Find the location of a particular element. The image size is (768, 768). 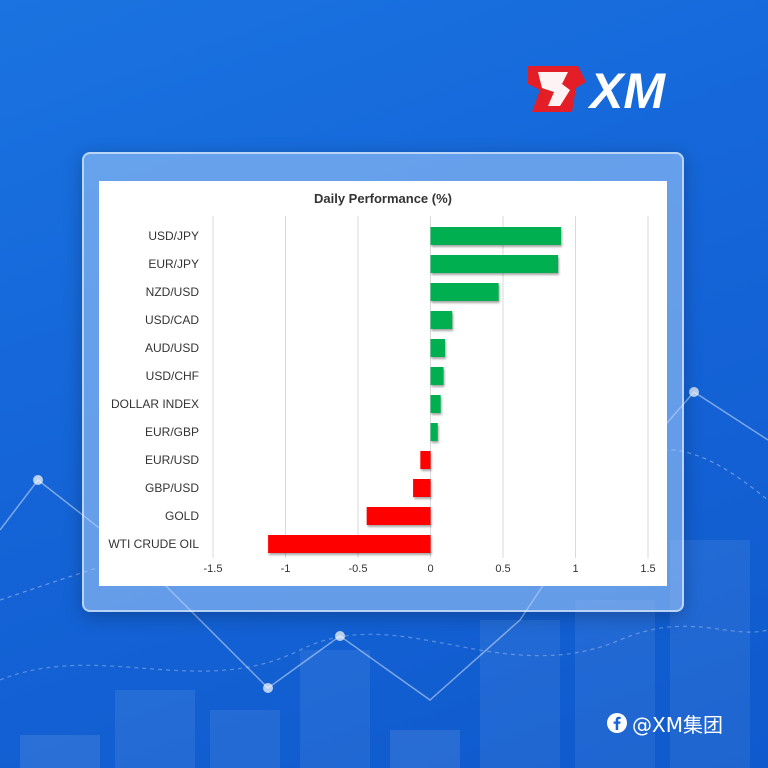

bar-dollar-index is located at coordinates (435, 404).